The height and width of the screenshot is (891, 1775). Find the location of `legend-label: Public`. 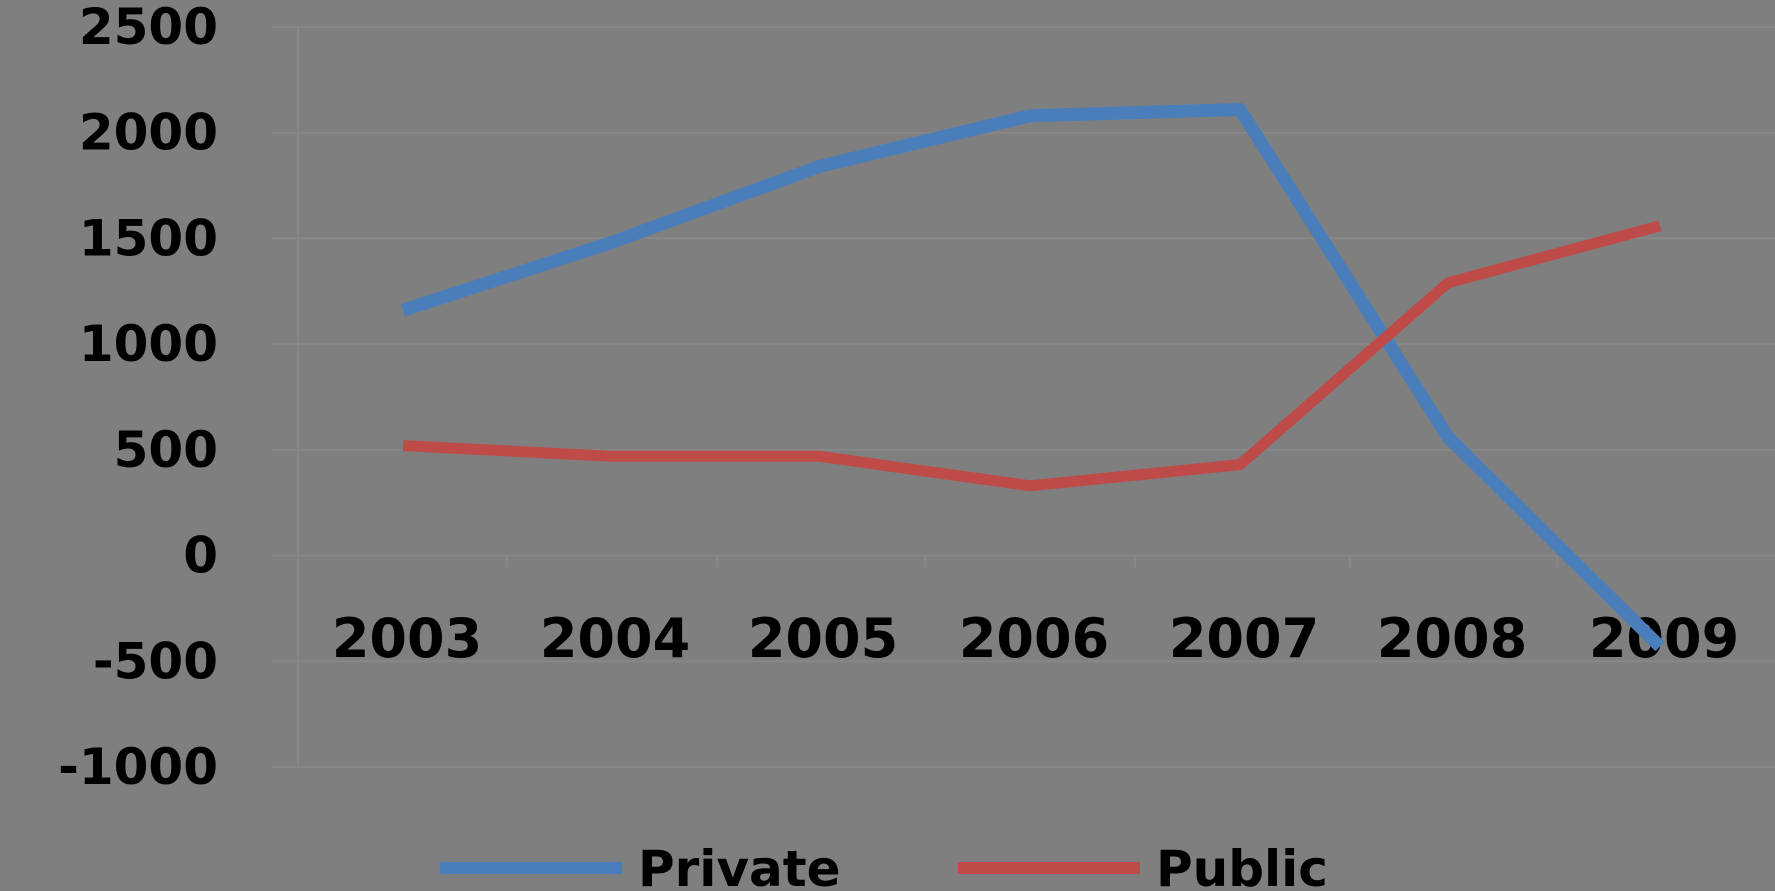

legend-label: Public is located at coordinates (1242, 865).